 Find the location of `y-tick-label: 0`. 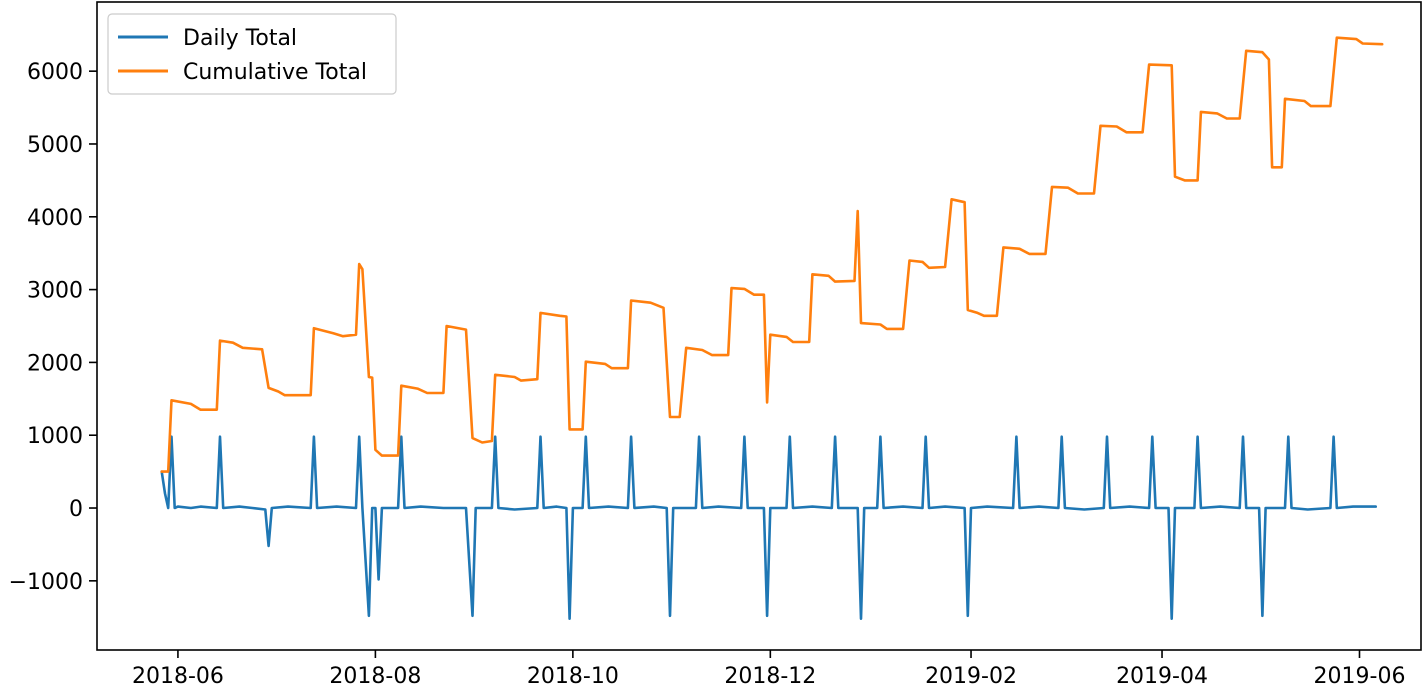

y-tick-label: 0 is located at coordinates (76, 509).